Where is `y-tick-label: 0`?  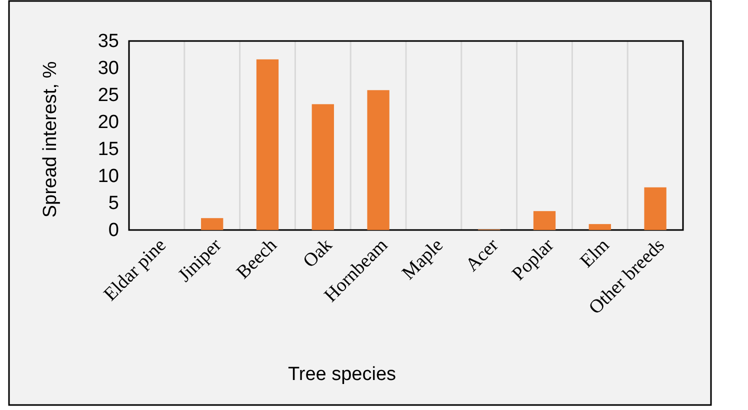
y-tick-label: 0 is located at coordinates (113, 231).